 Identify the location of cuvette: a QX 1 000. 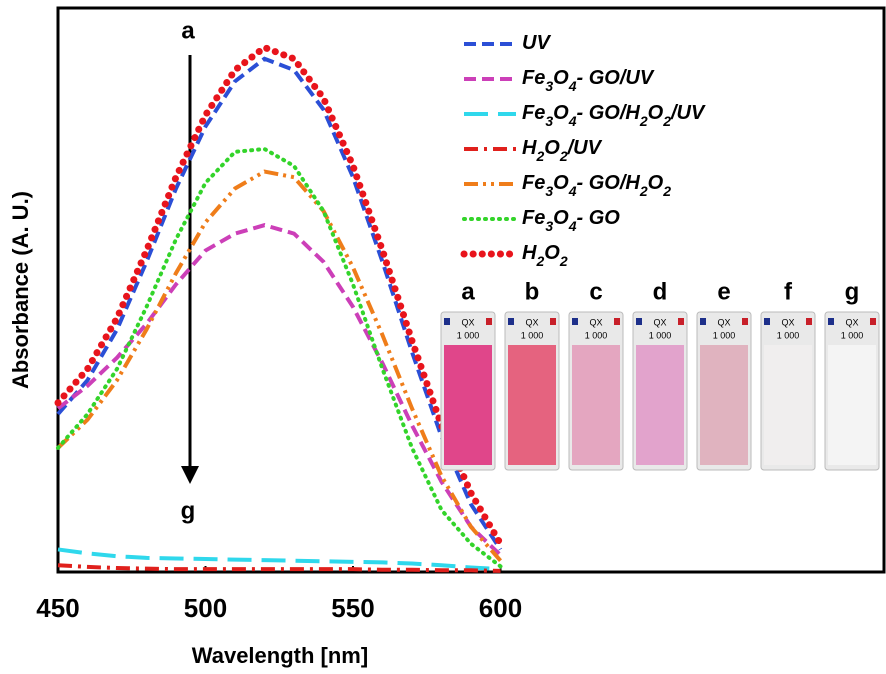
(468, 374).